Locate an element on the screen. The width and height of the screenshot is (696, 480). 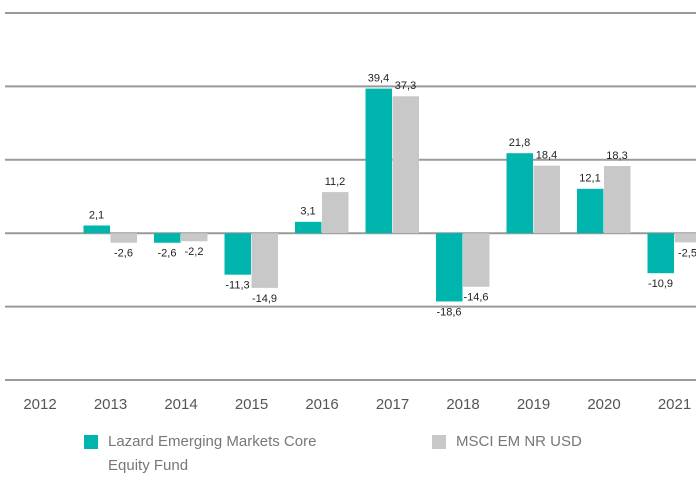
x-tick-label: 2013 is located at coordinates (110, 404).